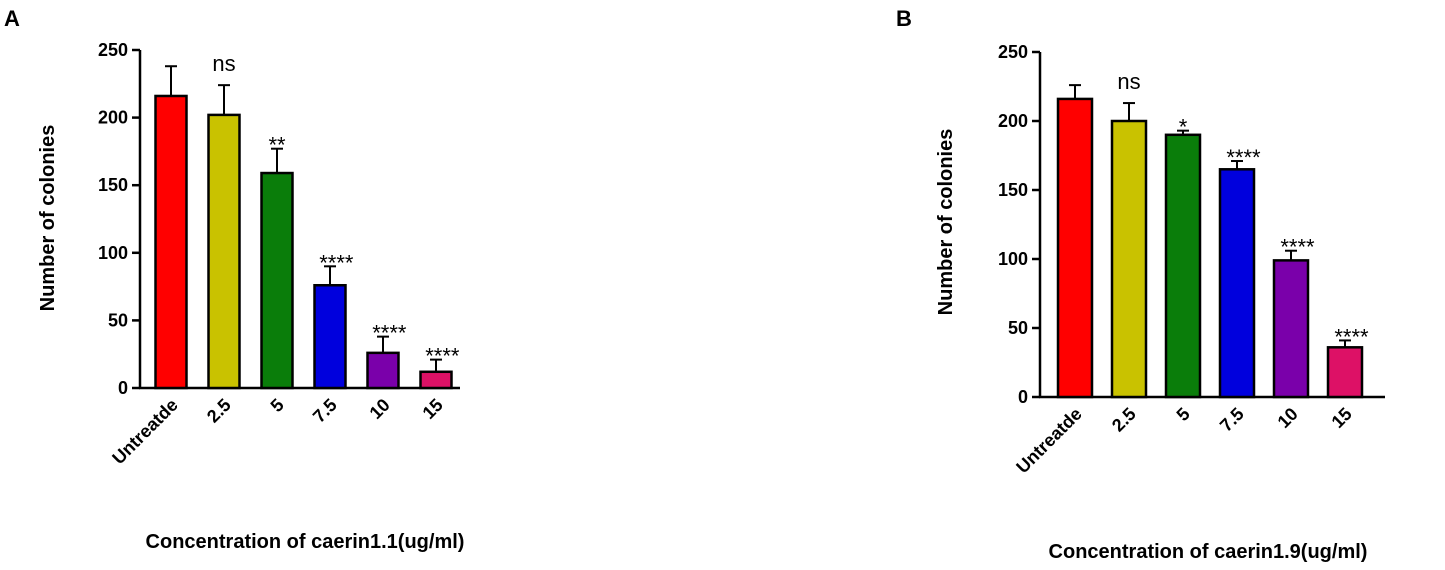 The image size is (1445, 570). I want to click on significance-label: *, so click(1183, 127).